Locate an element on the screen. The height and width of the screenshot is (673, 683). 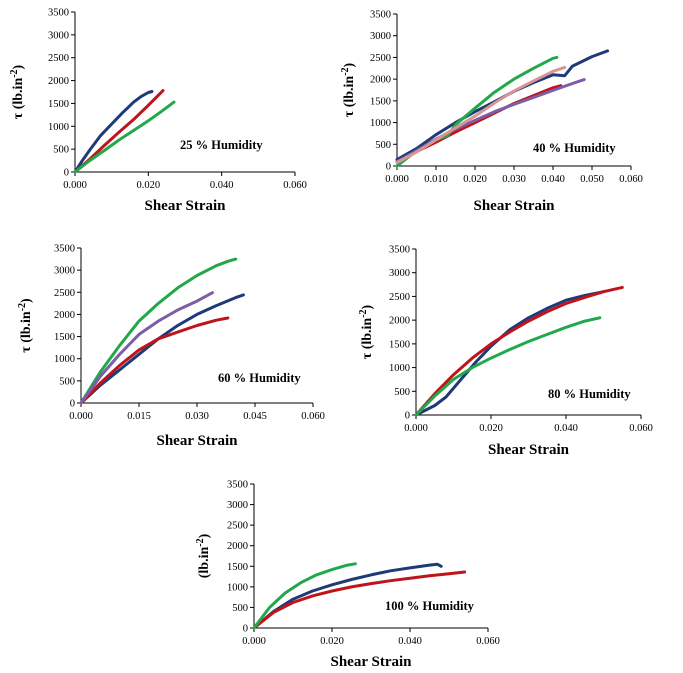
y-axis-title: (lb.in-2) is located at coordinates (203, 555).